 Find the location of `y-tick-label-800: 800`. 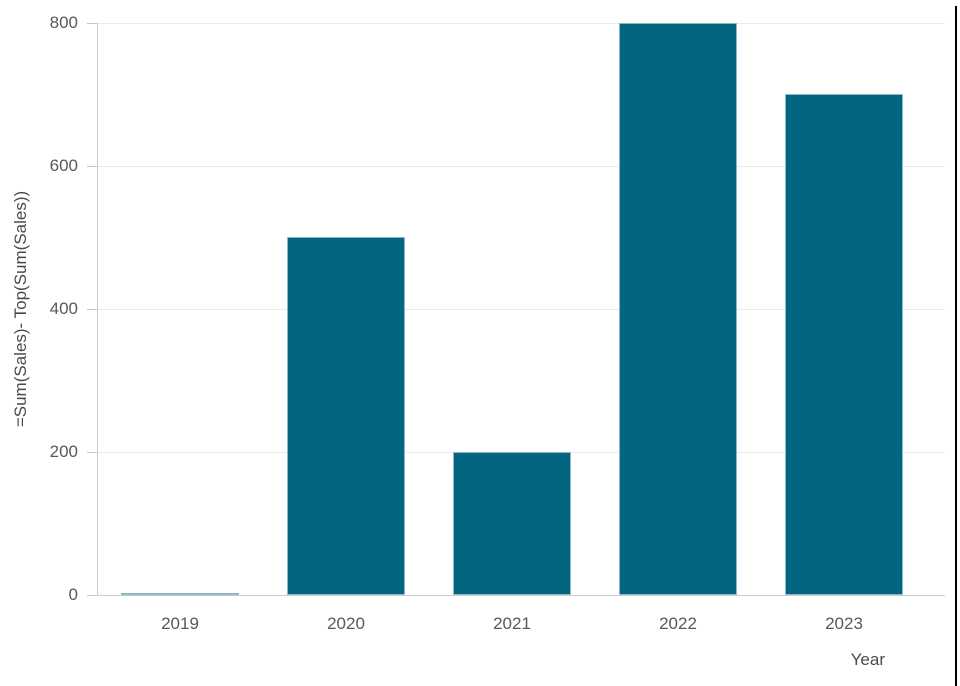

y-tick-label-800: 800 is located at coordinates (63, 22).